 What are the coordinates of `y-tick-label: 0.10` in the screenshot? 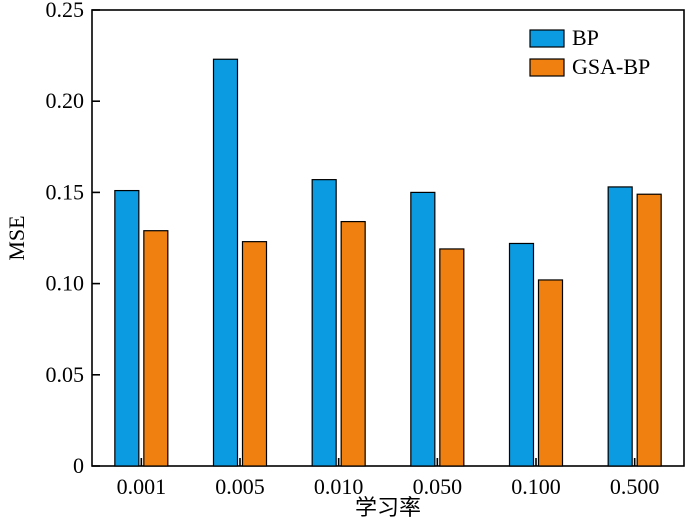 It's located at (65, 283).